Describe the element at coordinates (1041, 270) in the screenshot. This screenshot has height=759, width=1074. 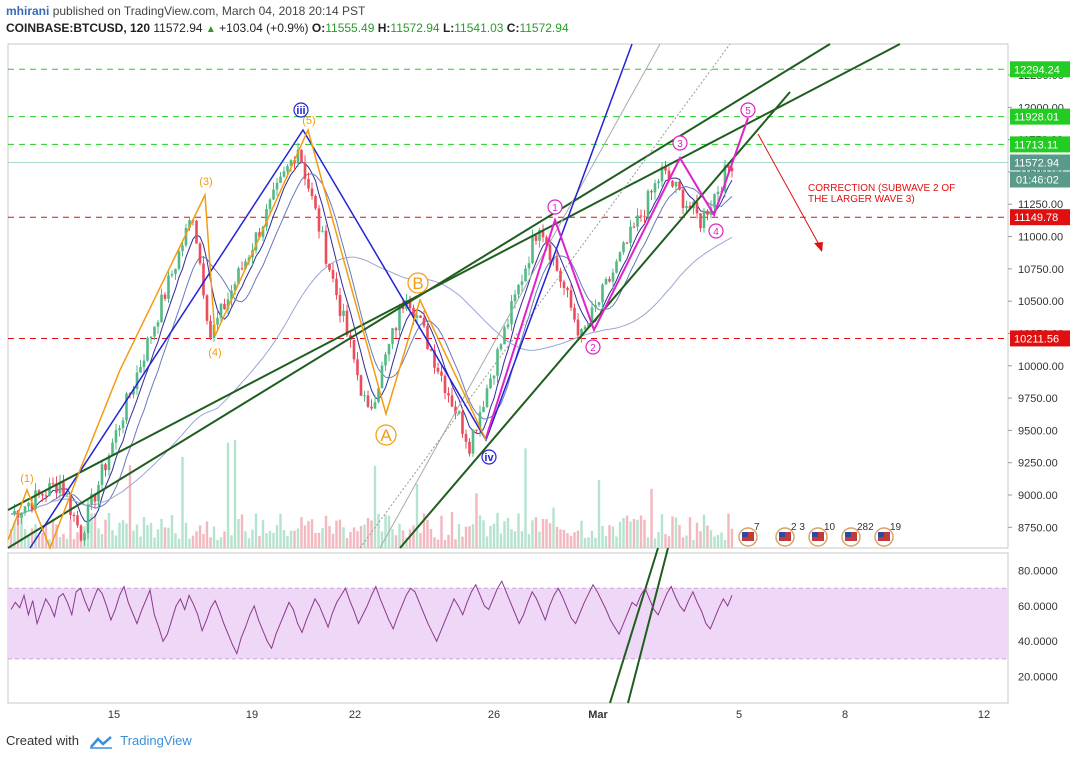
I see `y-tick-label: 10750.00` at that location.